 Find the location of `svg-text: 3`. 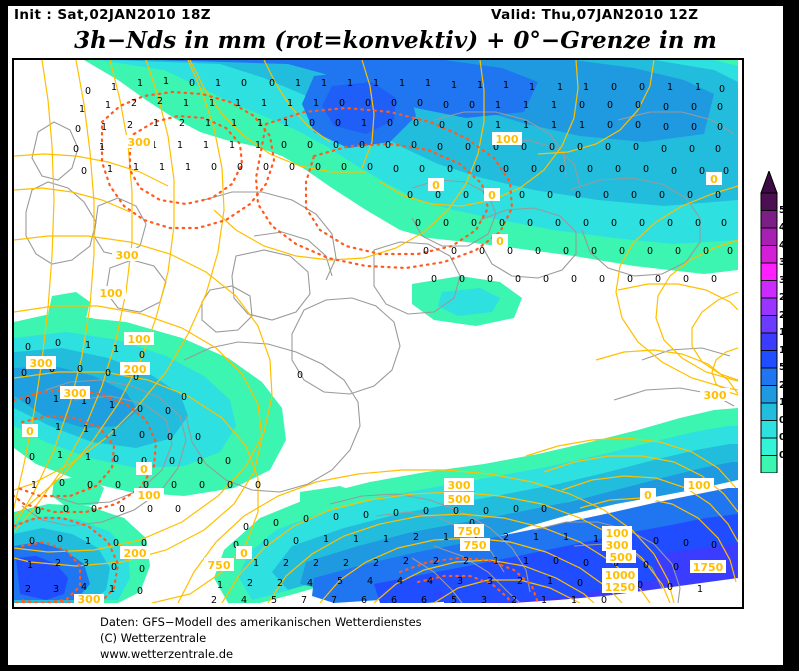

svg-text: 3 is located at coordinates (484, 599).